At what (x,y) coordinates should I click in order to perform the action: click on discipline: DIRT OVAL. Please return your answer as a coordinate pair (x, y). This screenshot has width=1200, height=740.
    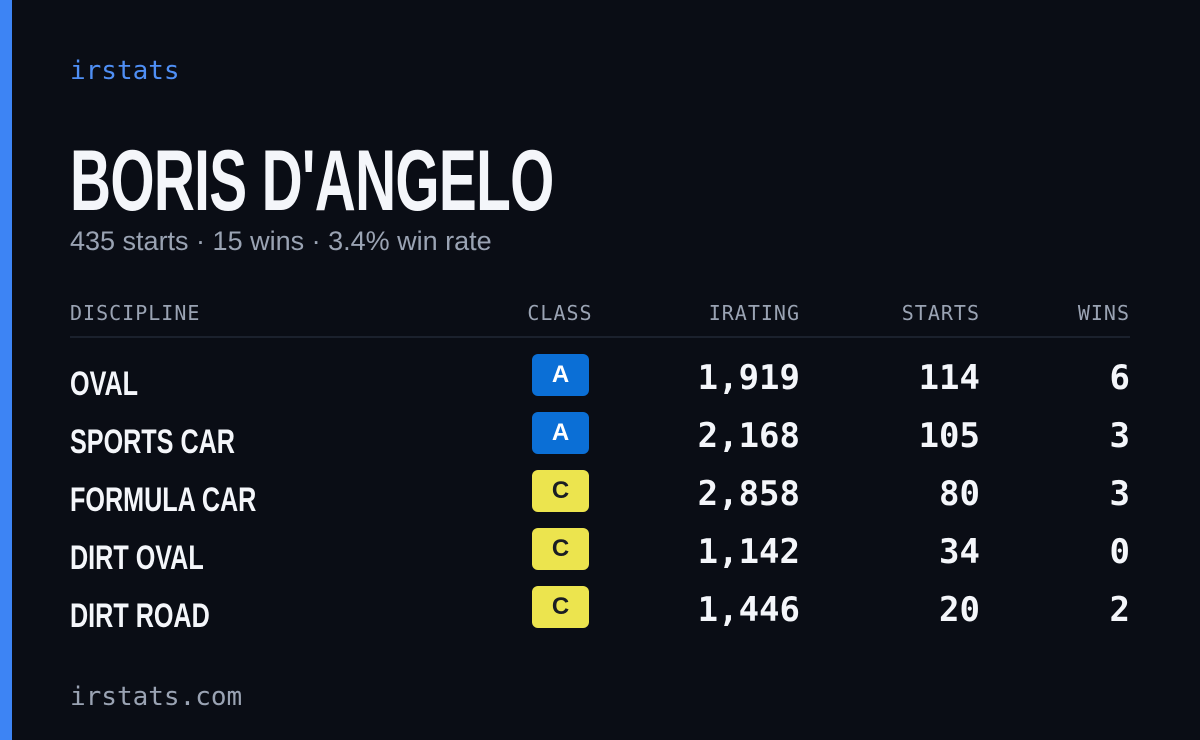
    Looking at the image, I should click on (137, 558).